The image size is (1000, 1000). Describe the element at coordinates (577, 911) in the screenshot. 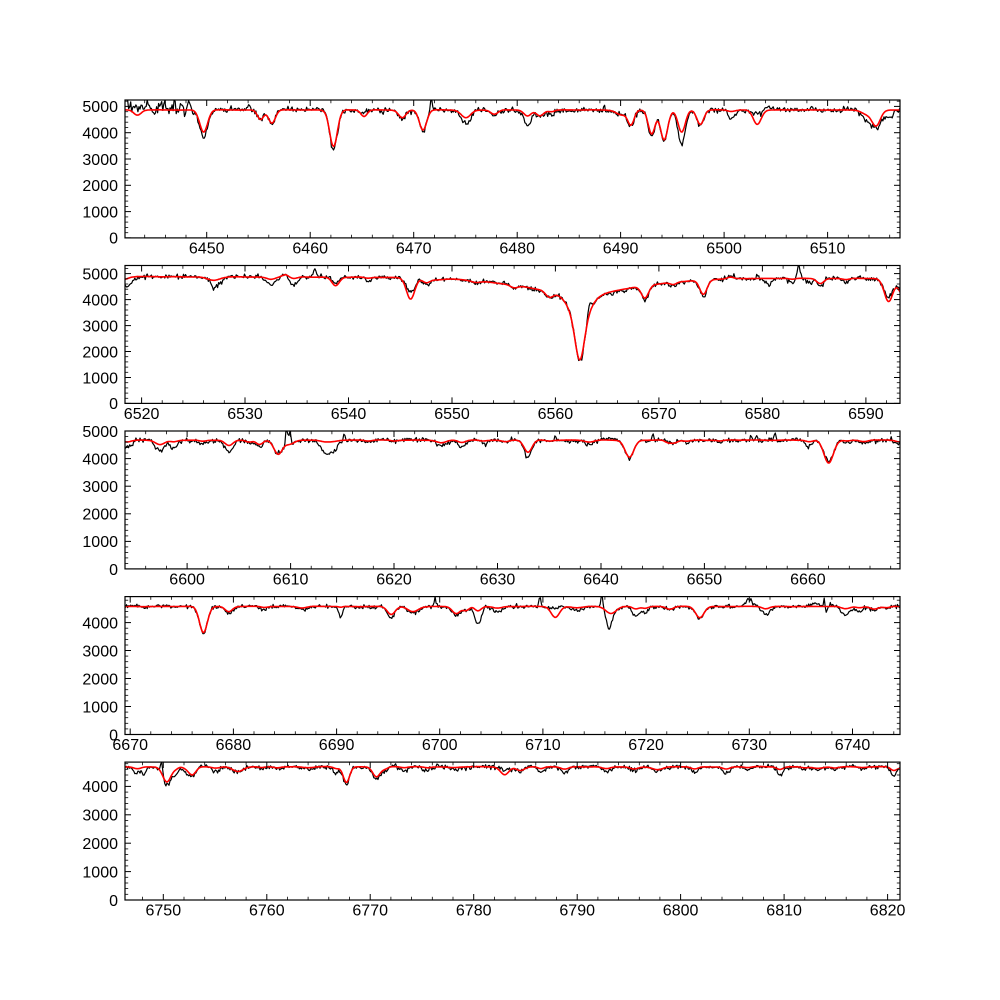

I see `svg-text: 6790` at that location.